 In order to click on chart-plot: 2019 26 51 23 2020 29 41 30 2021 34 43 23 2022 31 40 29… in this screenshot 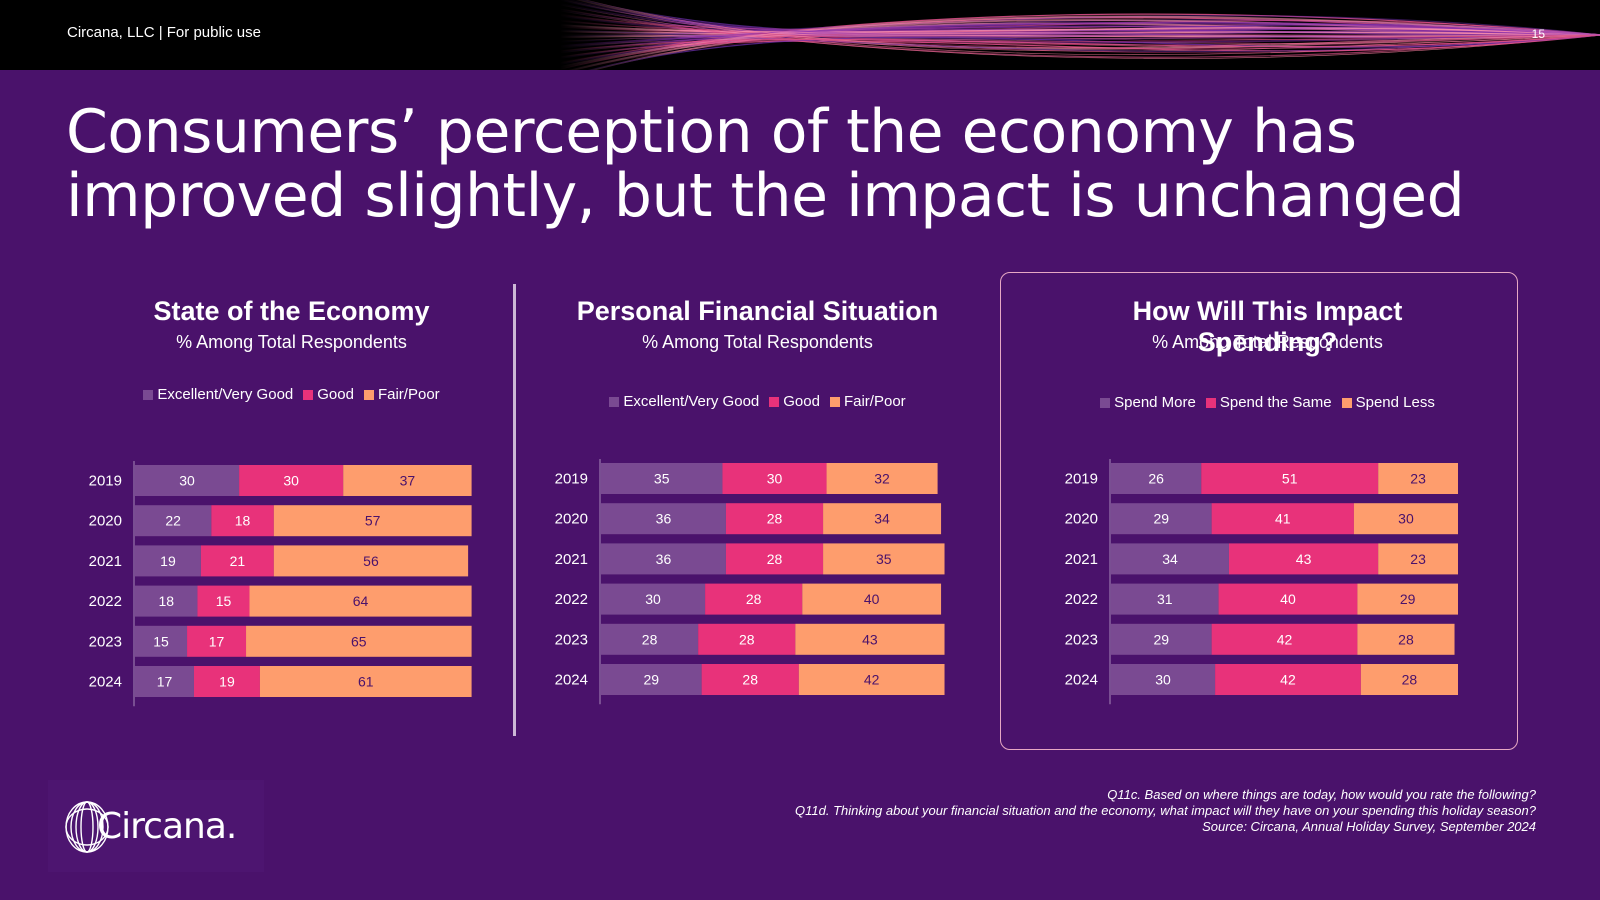, I will do `click(1261, 582)`.